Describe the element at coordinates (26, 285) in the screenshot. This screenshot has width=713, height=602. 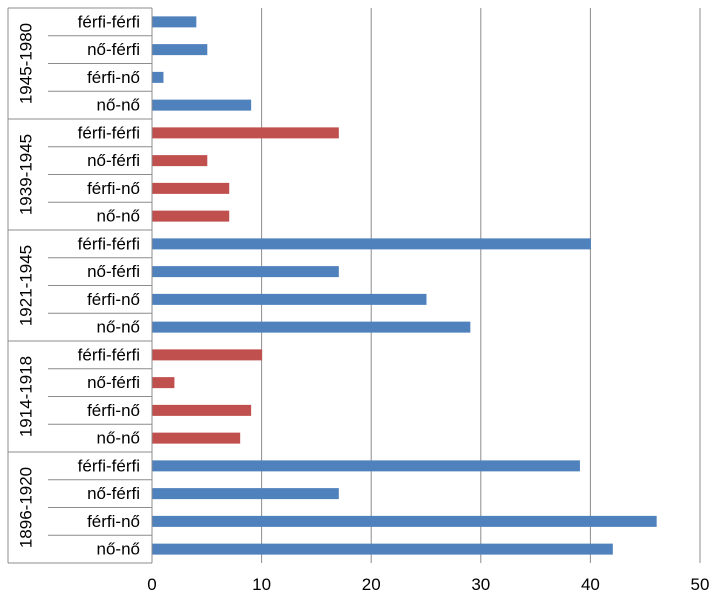
I see `group-label: 1921-1945` at that location.